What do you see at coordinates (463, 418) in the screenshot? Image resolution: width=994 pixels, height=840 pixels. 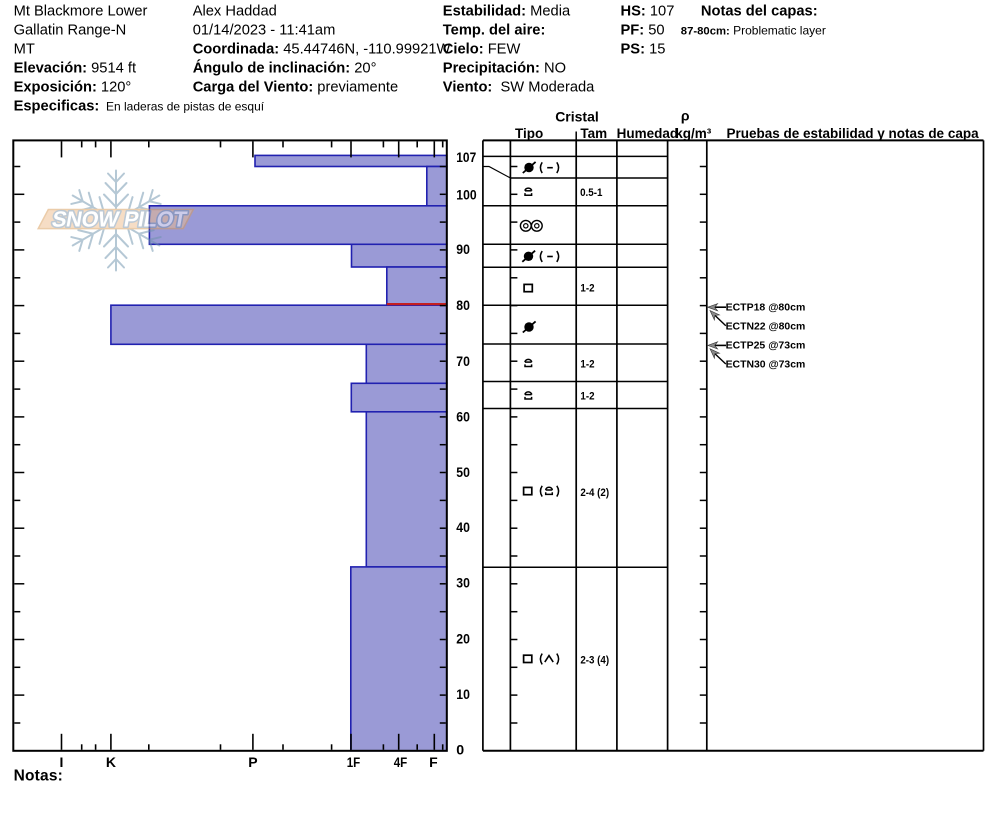 I see `svg-text: 60` at bounding box center [463, 418].